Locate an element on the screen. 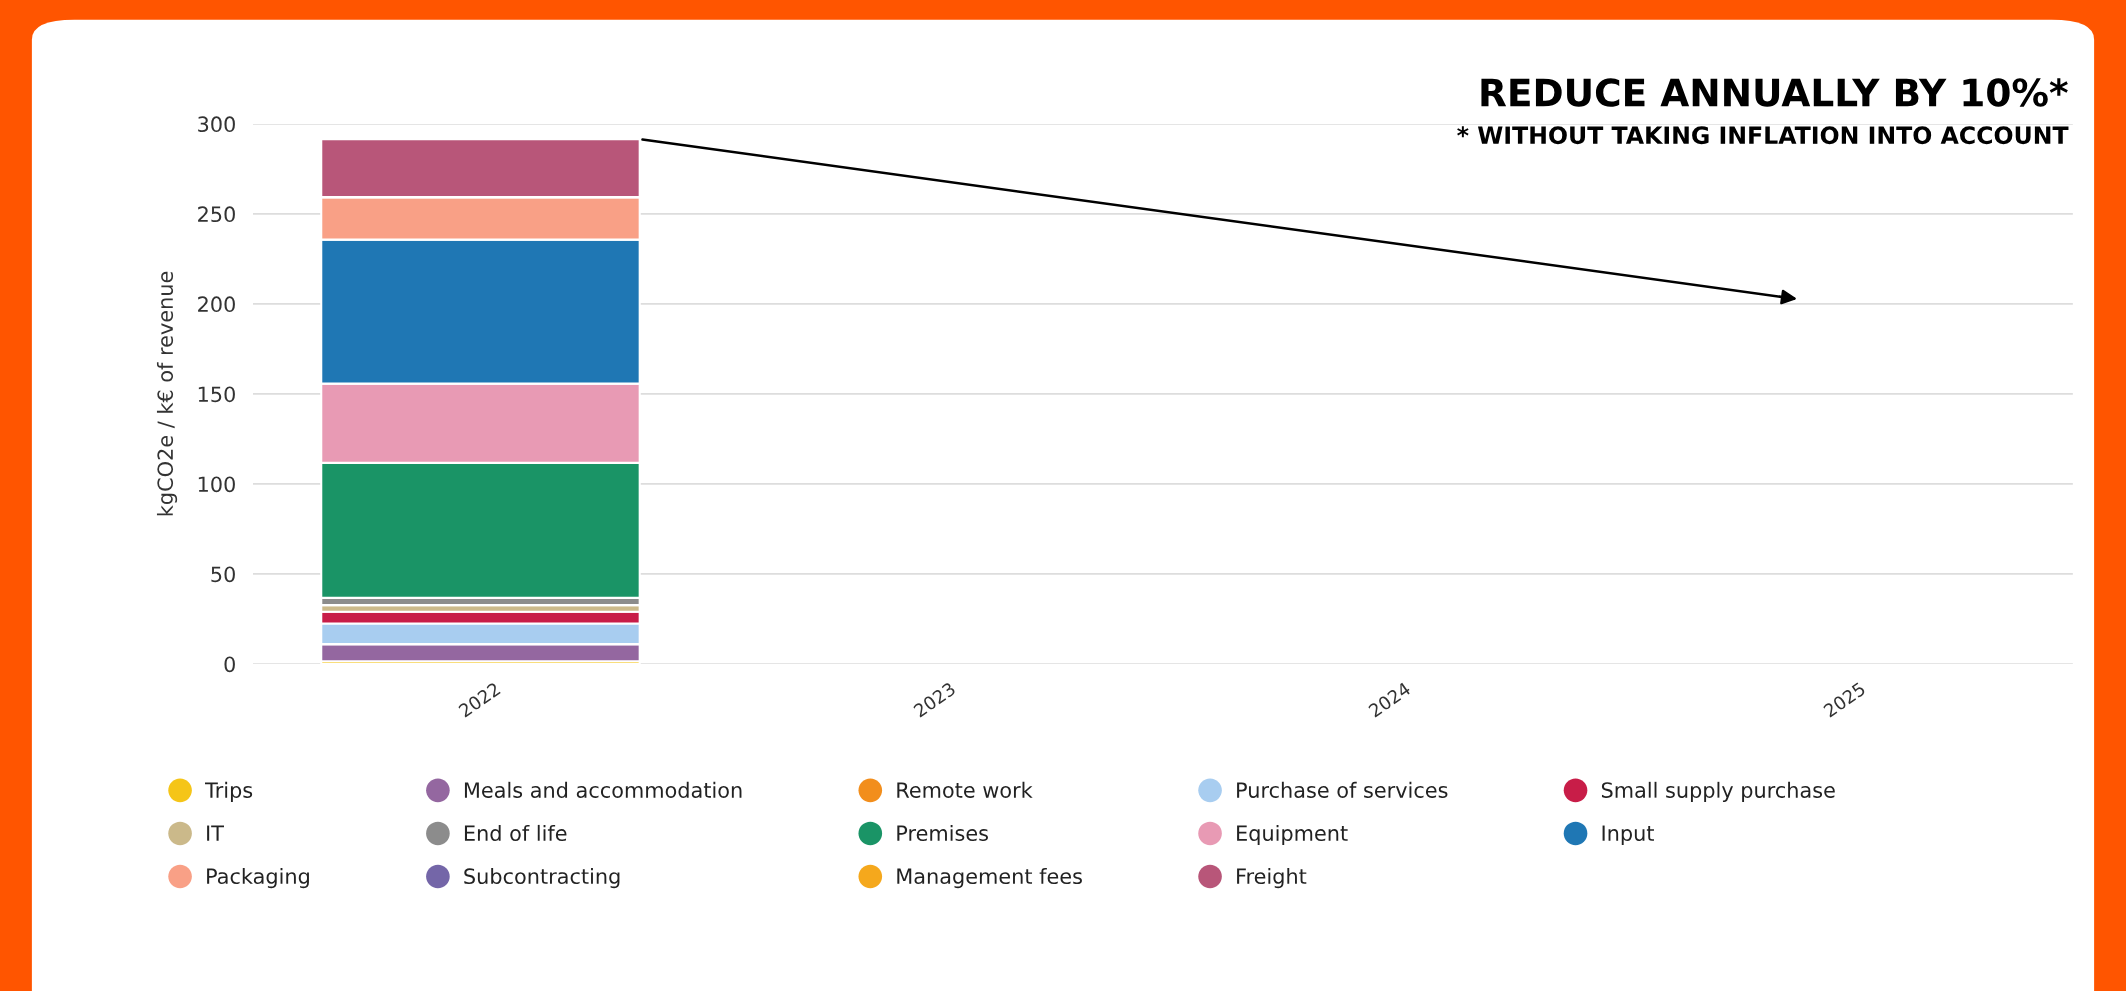 The image size is (2126, 991). legend-label: Subcontracting is located at coordinates (542, 878).